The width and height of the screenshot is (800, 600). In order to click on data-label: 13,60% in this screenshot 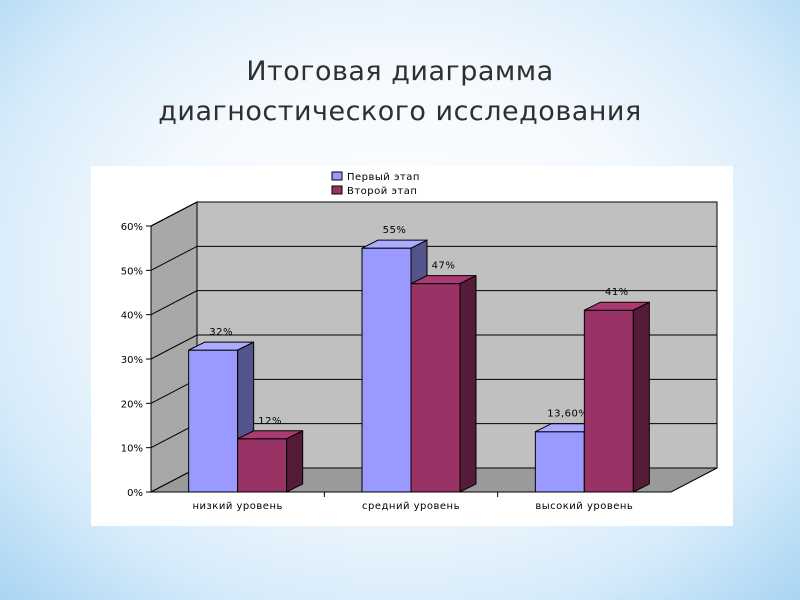, I will do `click(567, 414)`.